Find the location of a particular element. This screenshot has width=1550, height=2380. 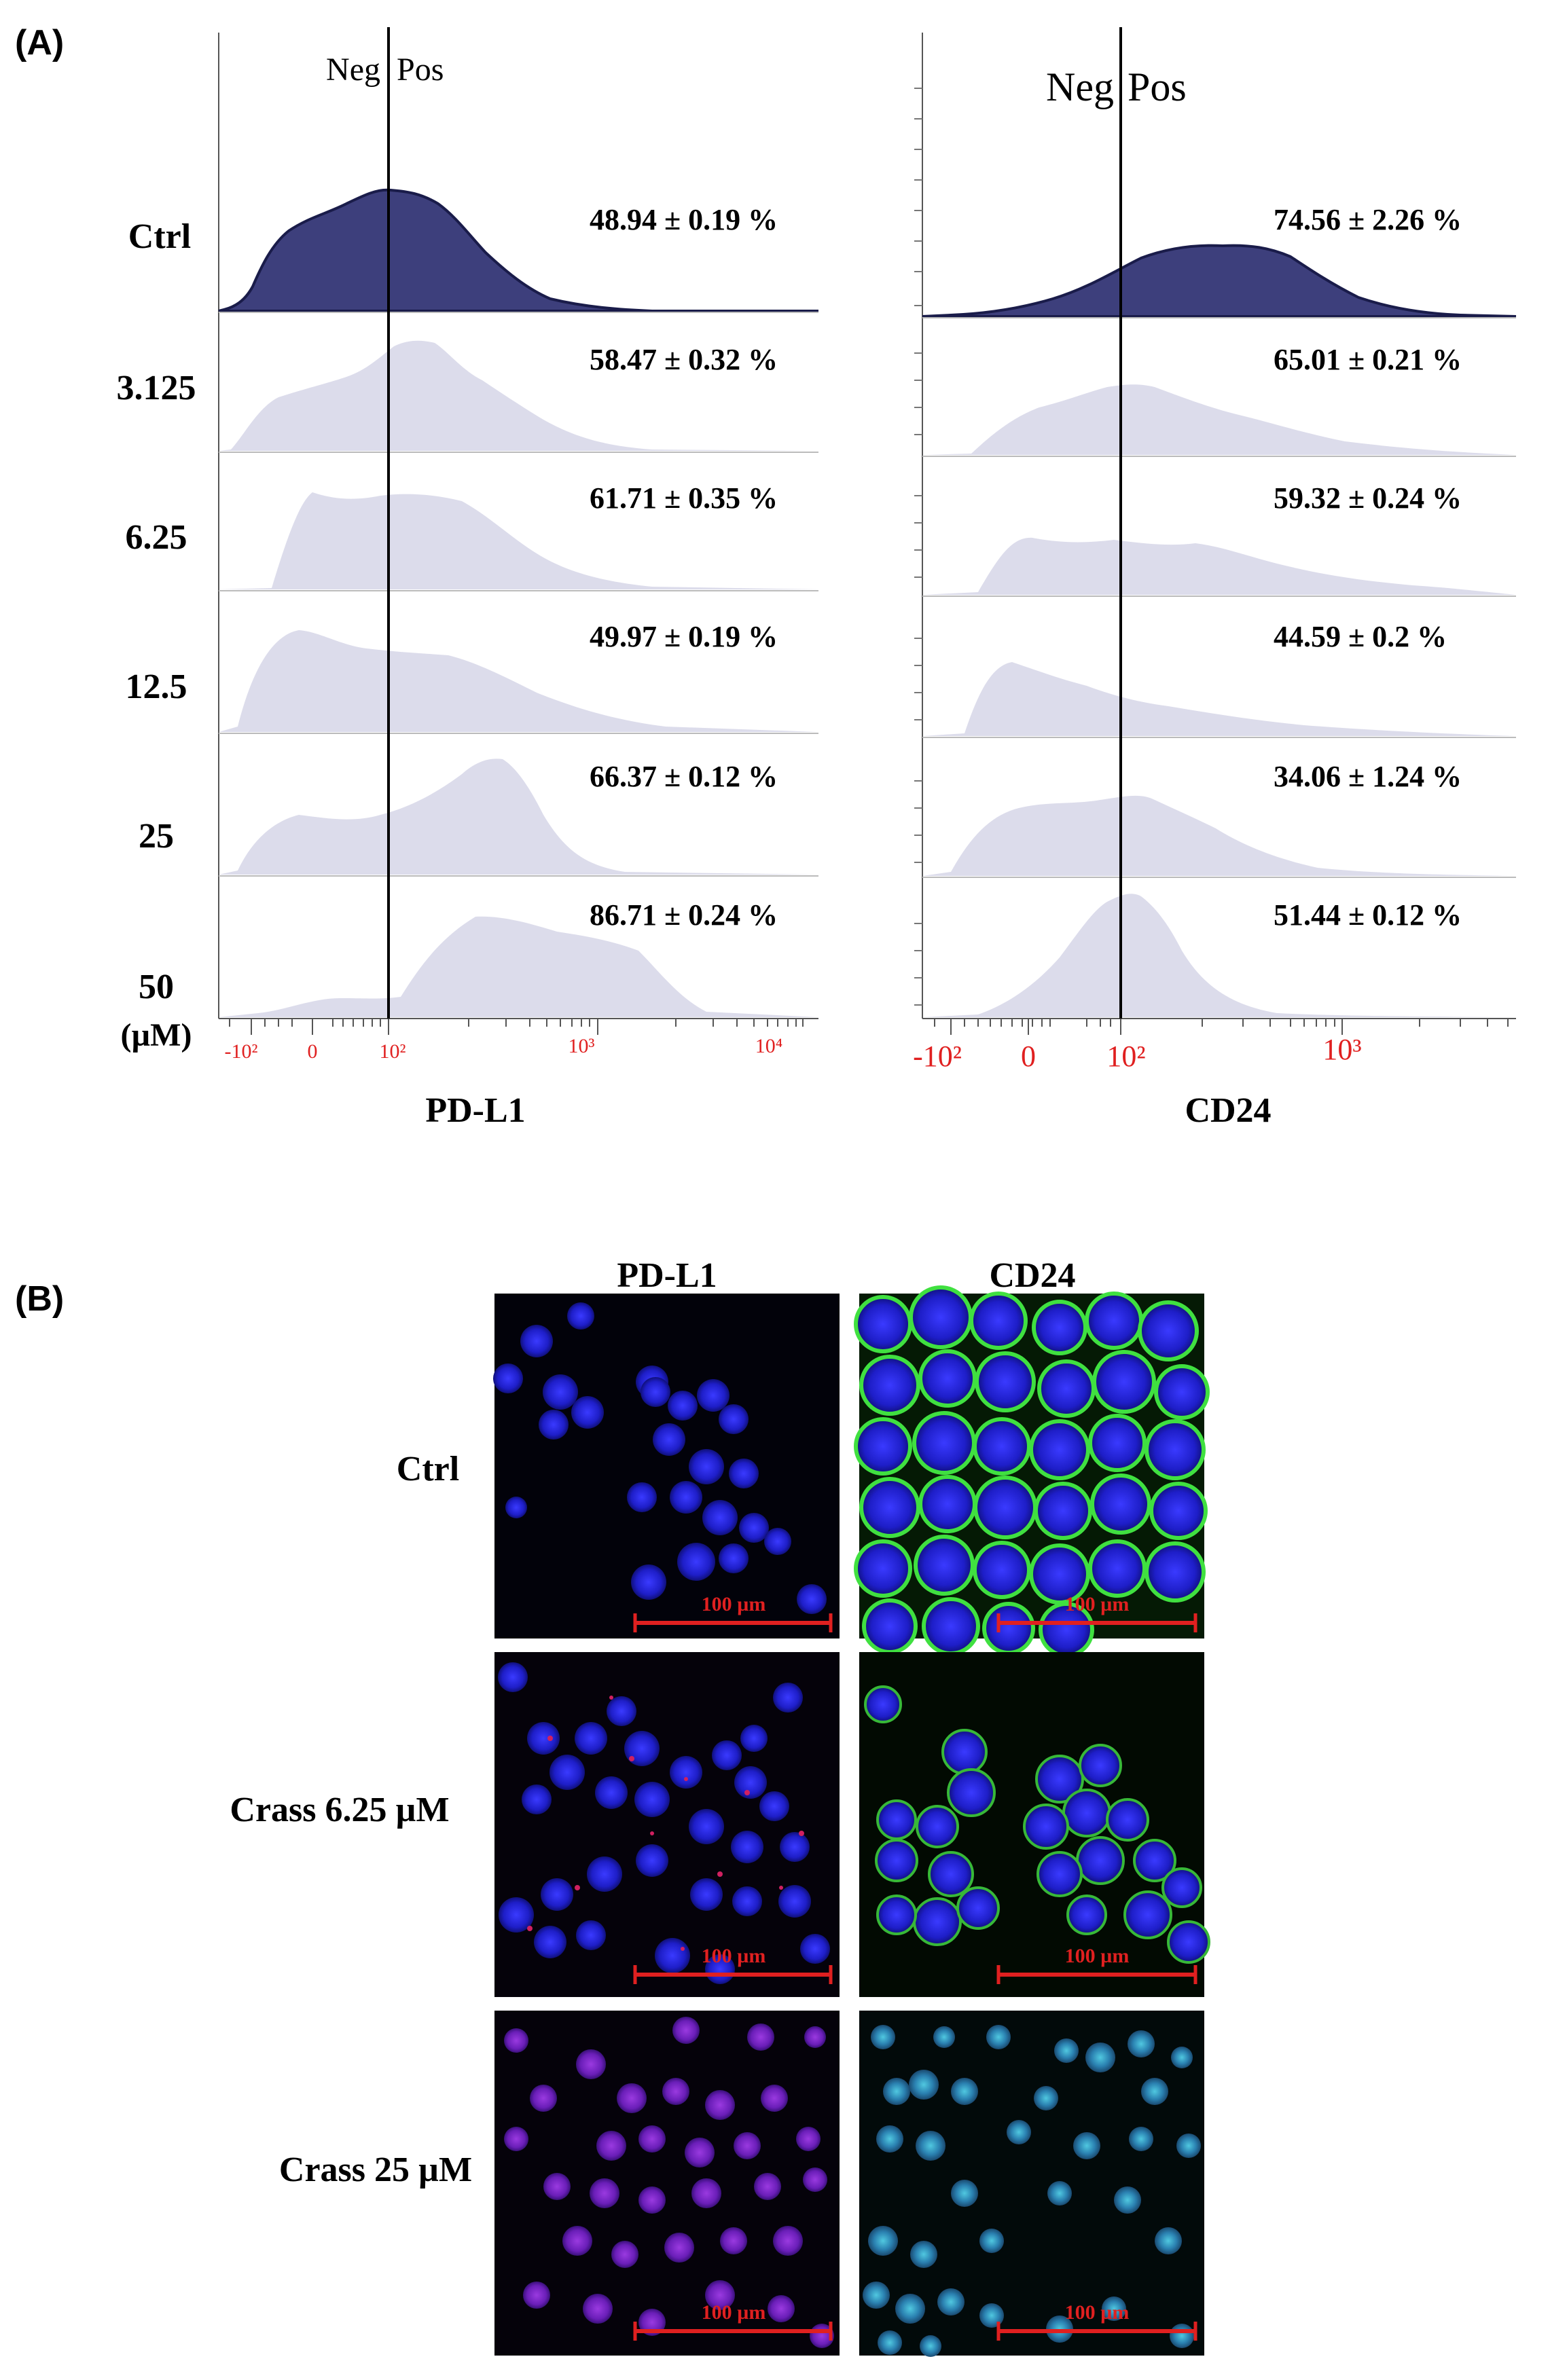

scale-bar-ctrl-cd24: 100 µm is located at coordinates (1096, 1612).